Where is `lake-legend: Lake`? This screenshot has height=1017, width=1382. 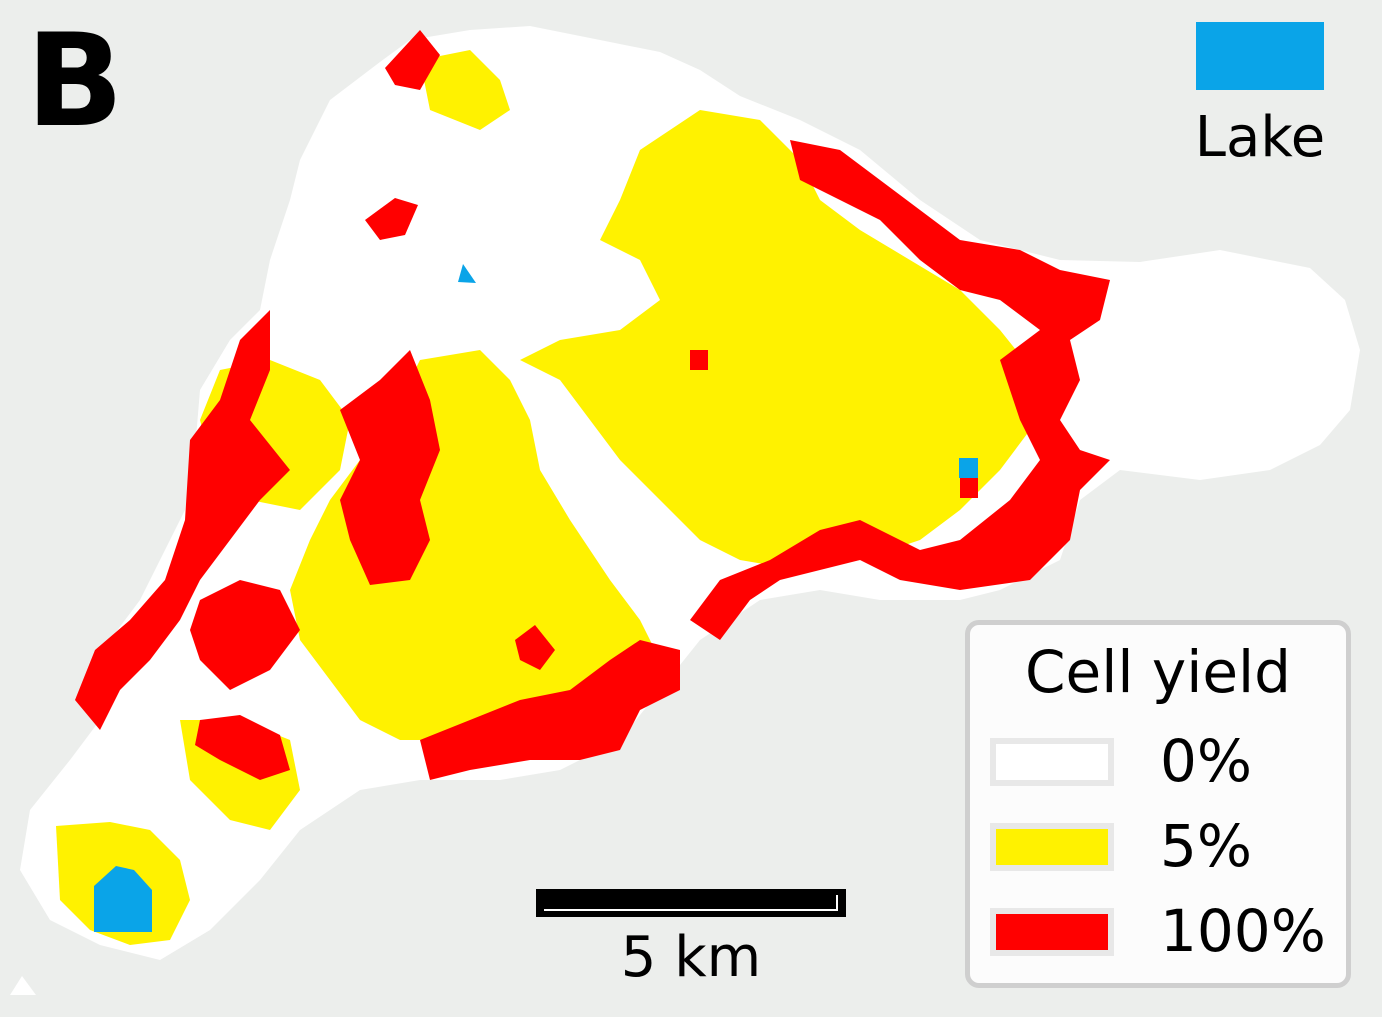
lake-legend: Lake is located at coordinates (1260, 94).